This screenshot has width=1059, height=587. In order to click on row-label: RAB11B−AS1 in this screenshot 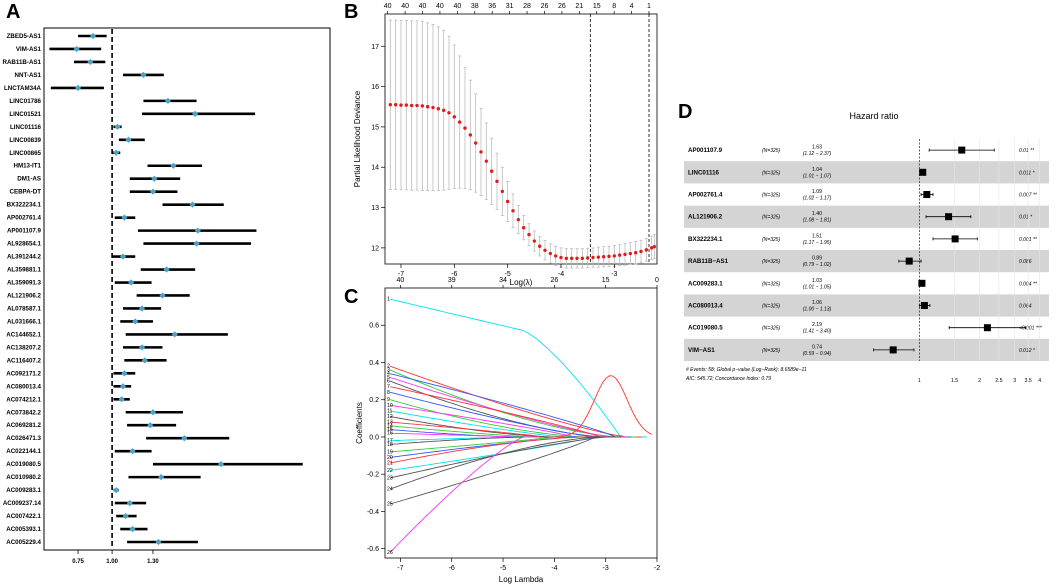, I will do `click(708, 261)`.